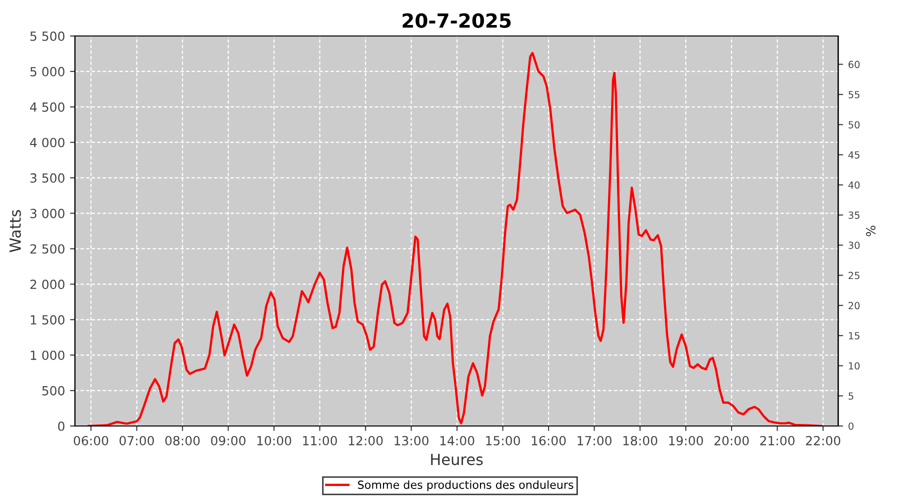 The height and width of the screenshot is (500, 900). What do you see at coordinates (854, 336) in the screenshot?
I see `y2-tick-label: 15` at bounding box center [854, 336].